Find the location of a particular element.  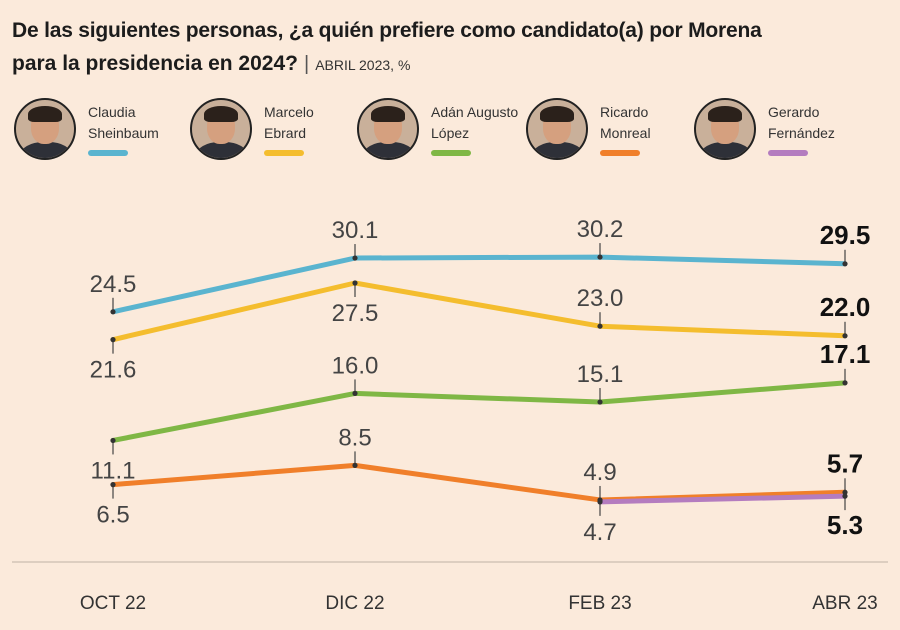

legend-label: Adán Augusto López is located at coordinates (475, 122).